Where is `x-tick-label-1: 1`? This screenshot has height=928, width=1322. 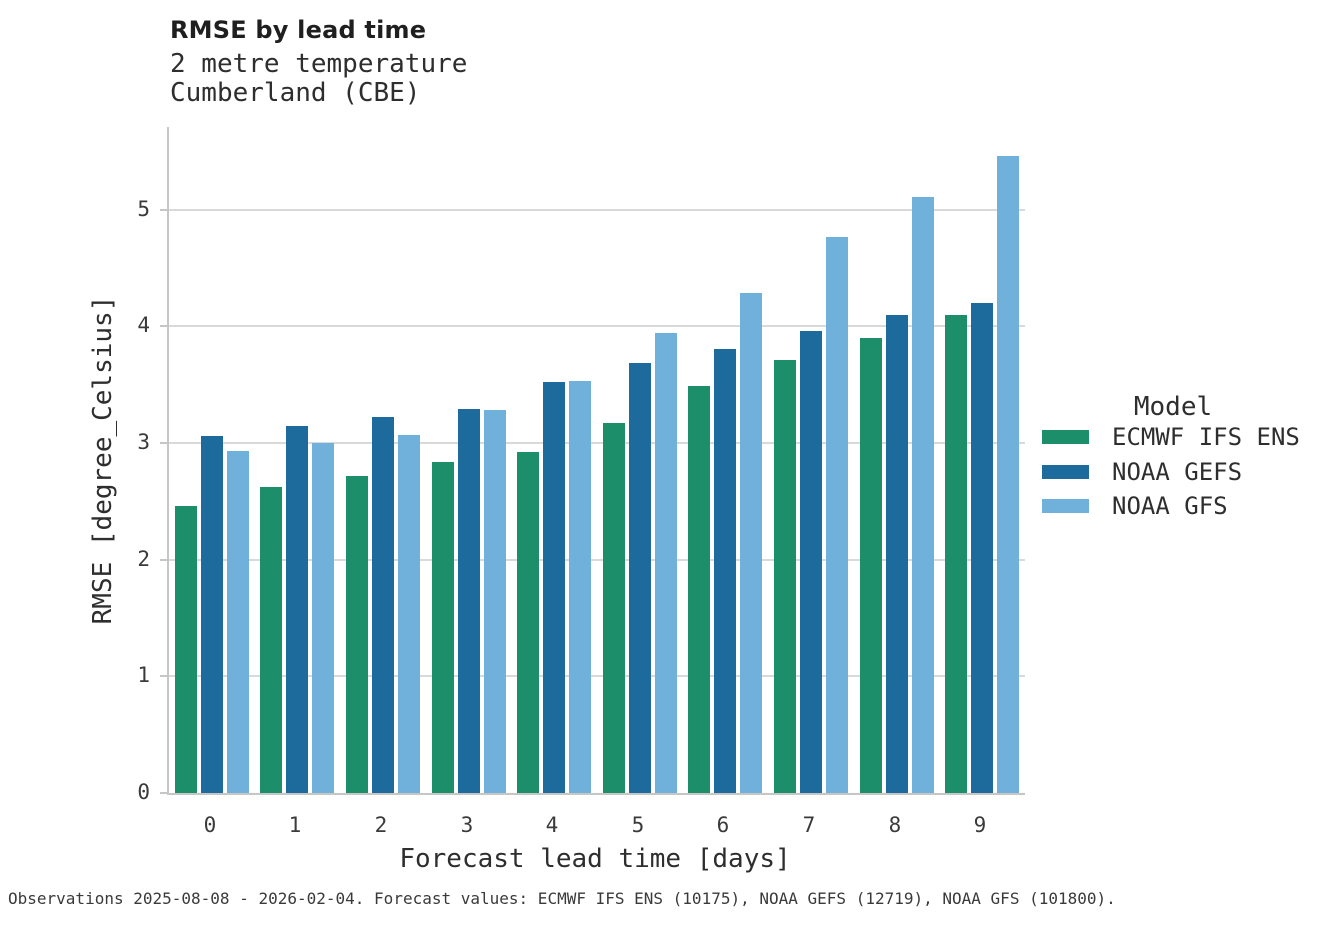 x-tick-label-1: 1 is located at coordinates (295, 825).